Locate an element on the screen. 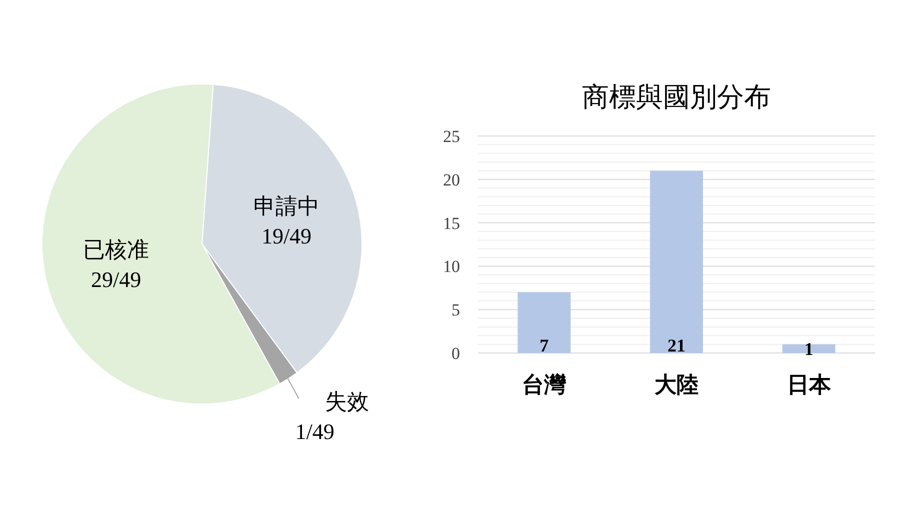 This screenshot has width=907, height=510. y-tick-label: 0 is located at coordinates (456, 353).